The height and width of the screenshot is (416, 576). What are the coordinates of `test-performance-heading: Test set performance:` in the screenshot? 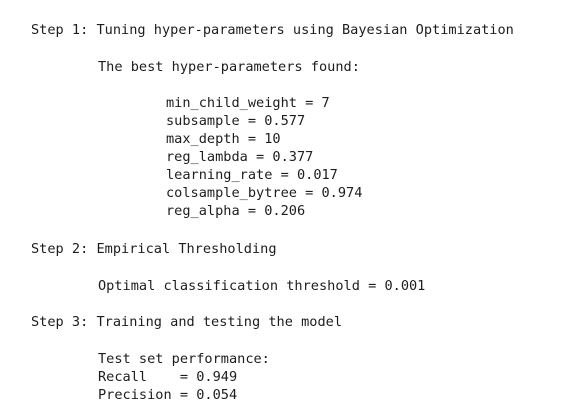 It's located at (184, 359).